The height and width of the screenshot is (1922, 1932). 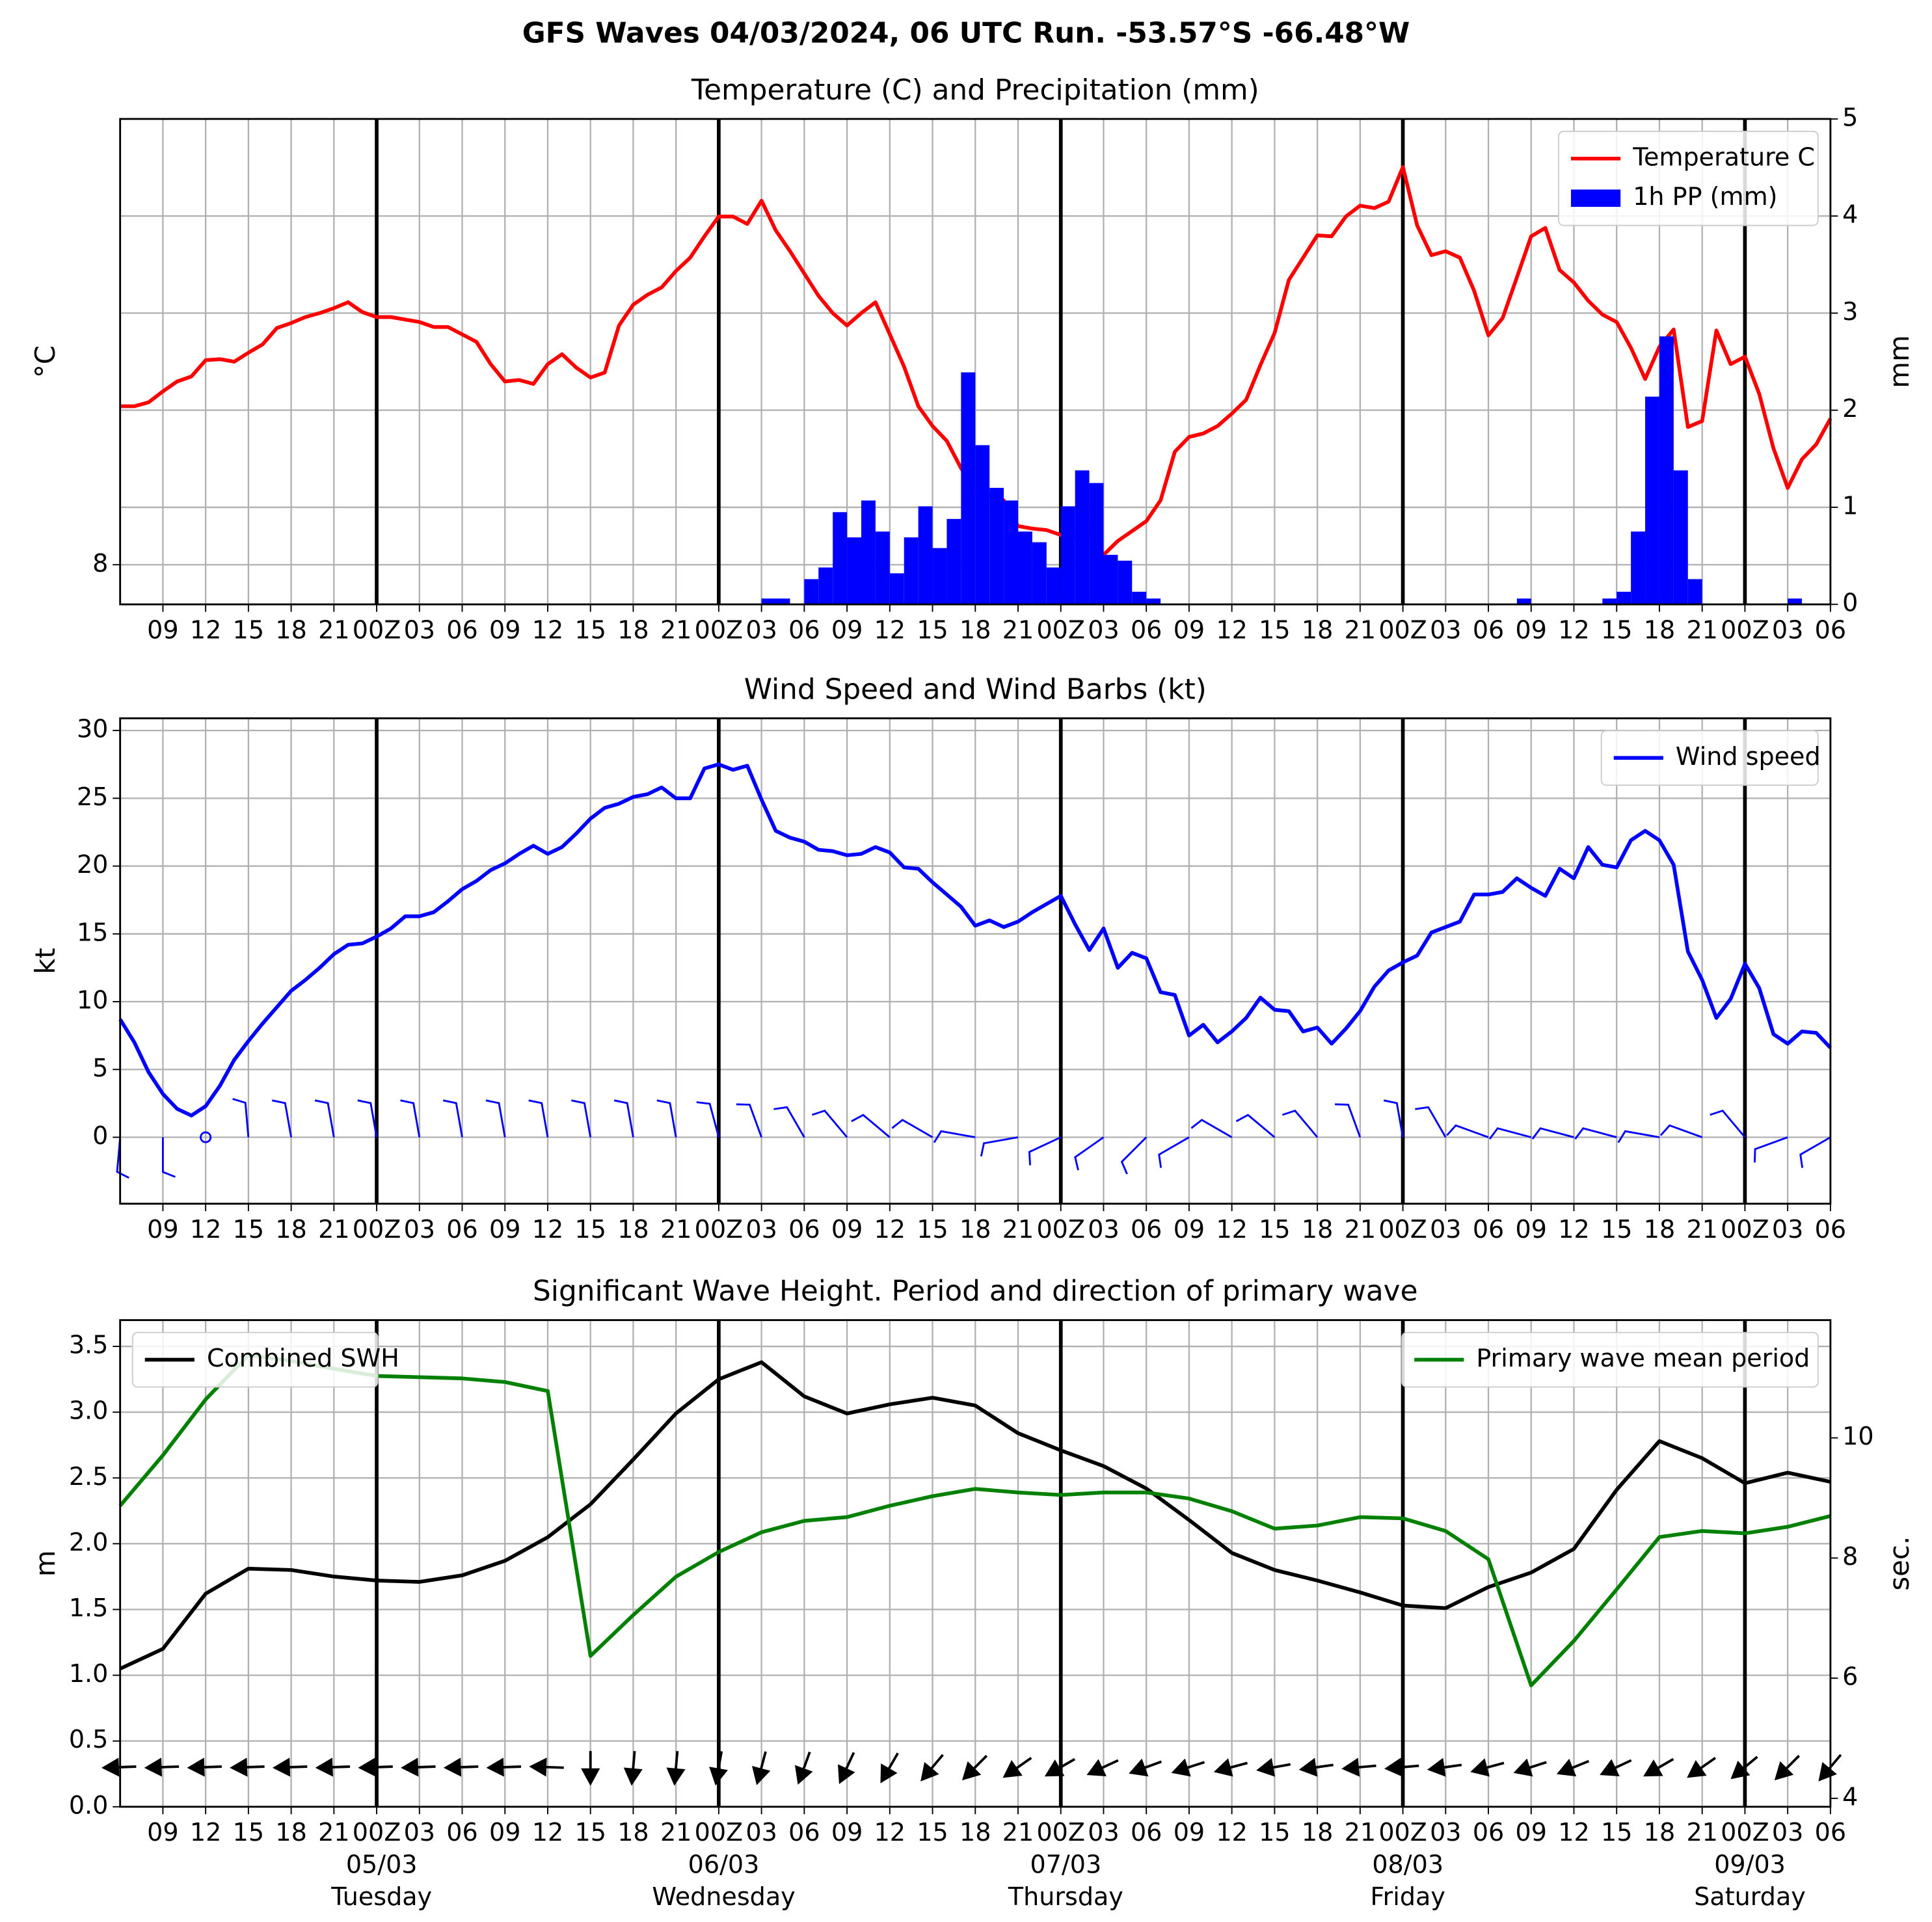 I want to click on y-tick-label: 15, so click(x=92, y=932).